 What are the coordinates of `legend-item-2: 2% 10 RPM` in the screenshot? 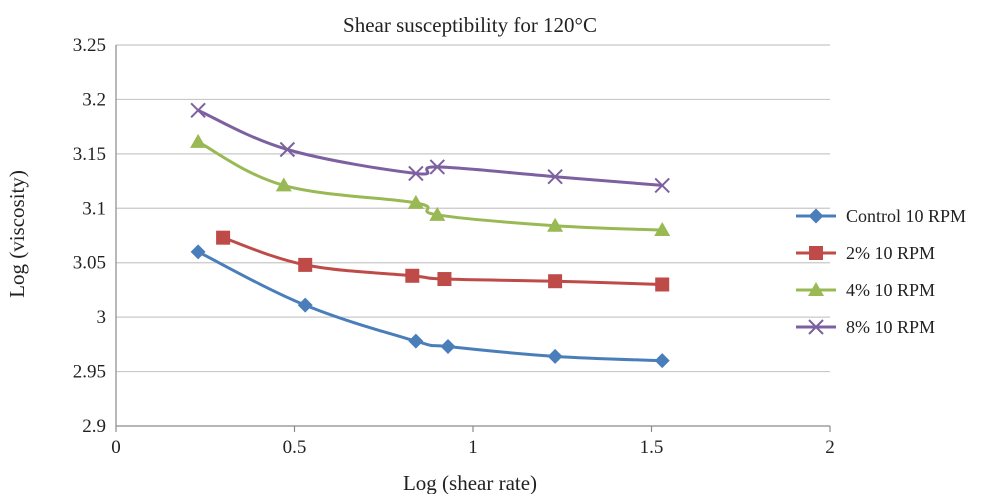 It's located at (865, 253).